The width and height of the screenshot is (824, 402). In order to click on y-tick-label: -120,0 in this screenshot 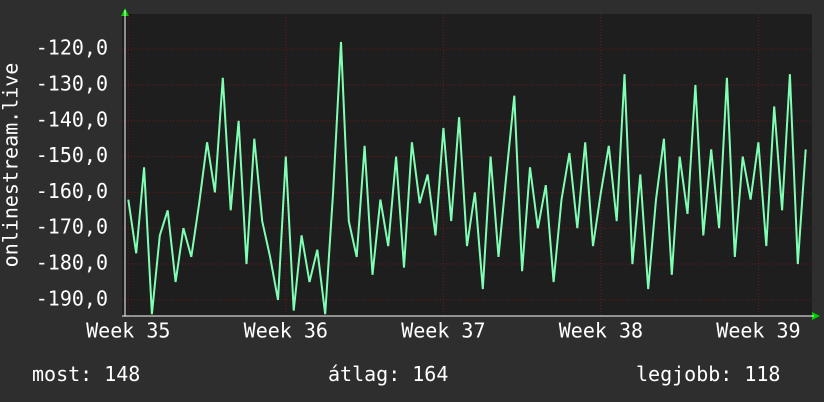, I will do `click(72, 48)`.